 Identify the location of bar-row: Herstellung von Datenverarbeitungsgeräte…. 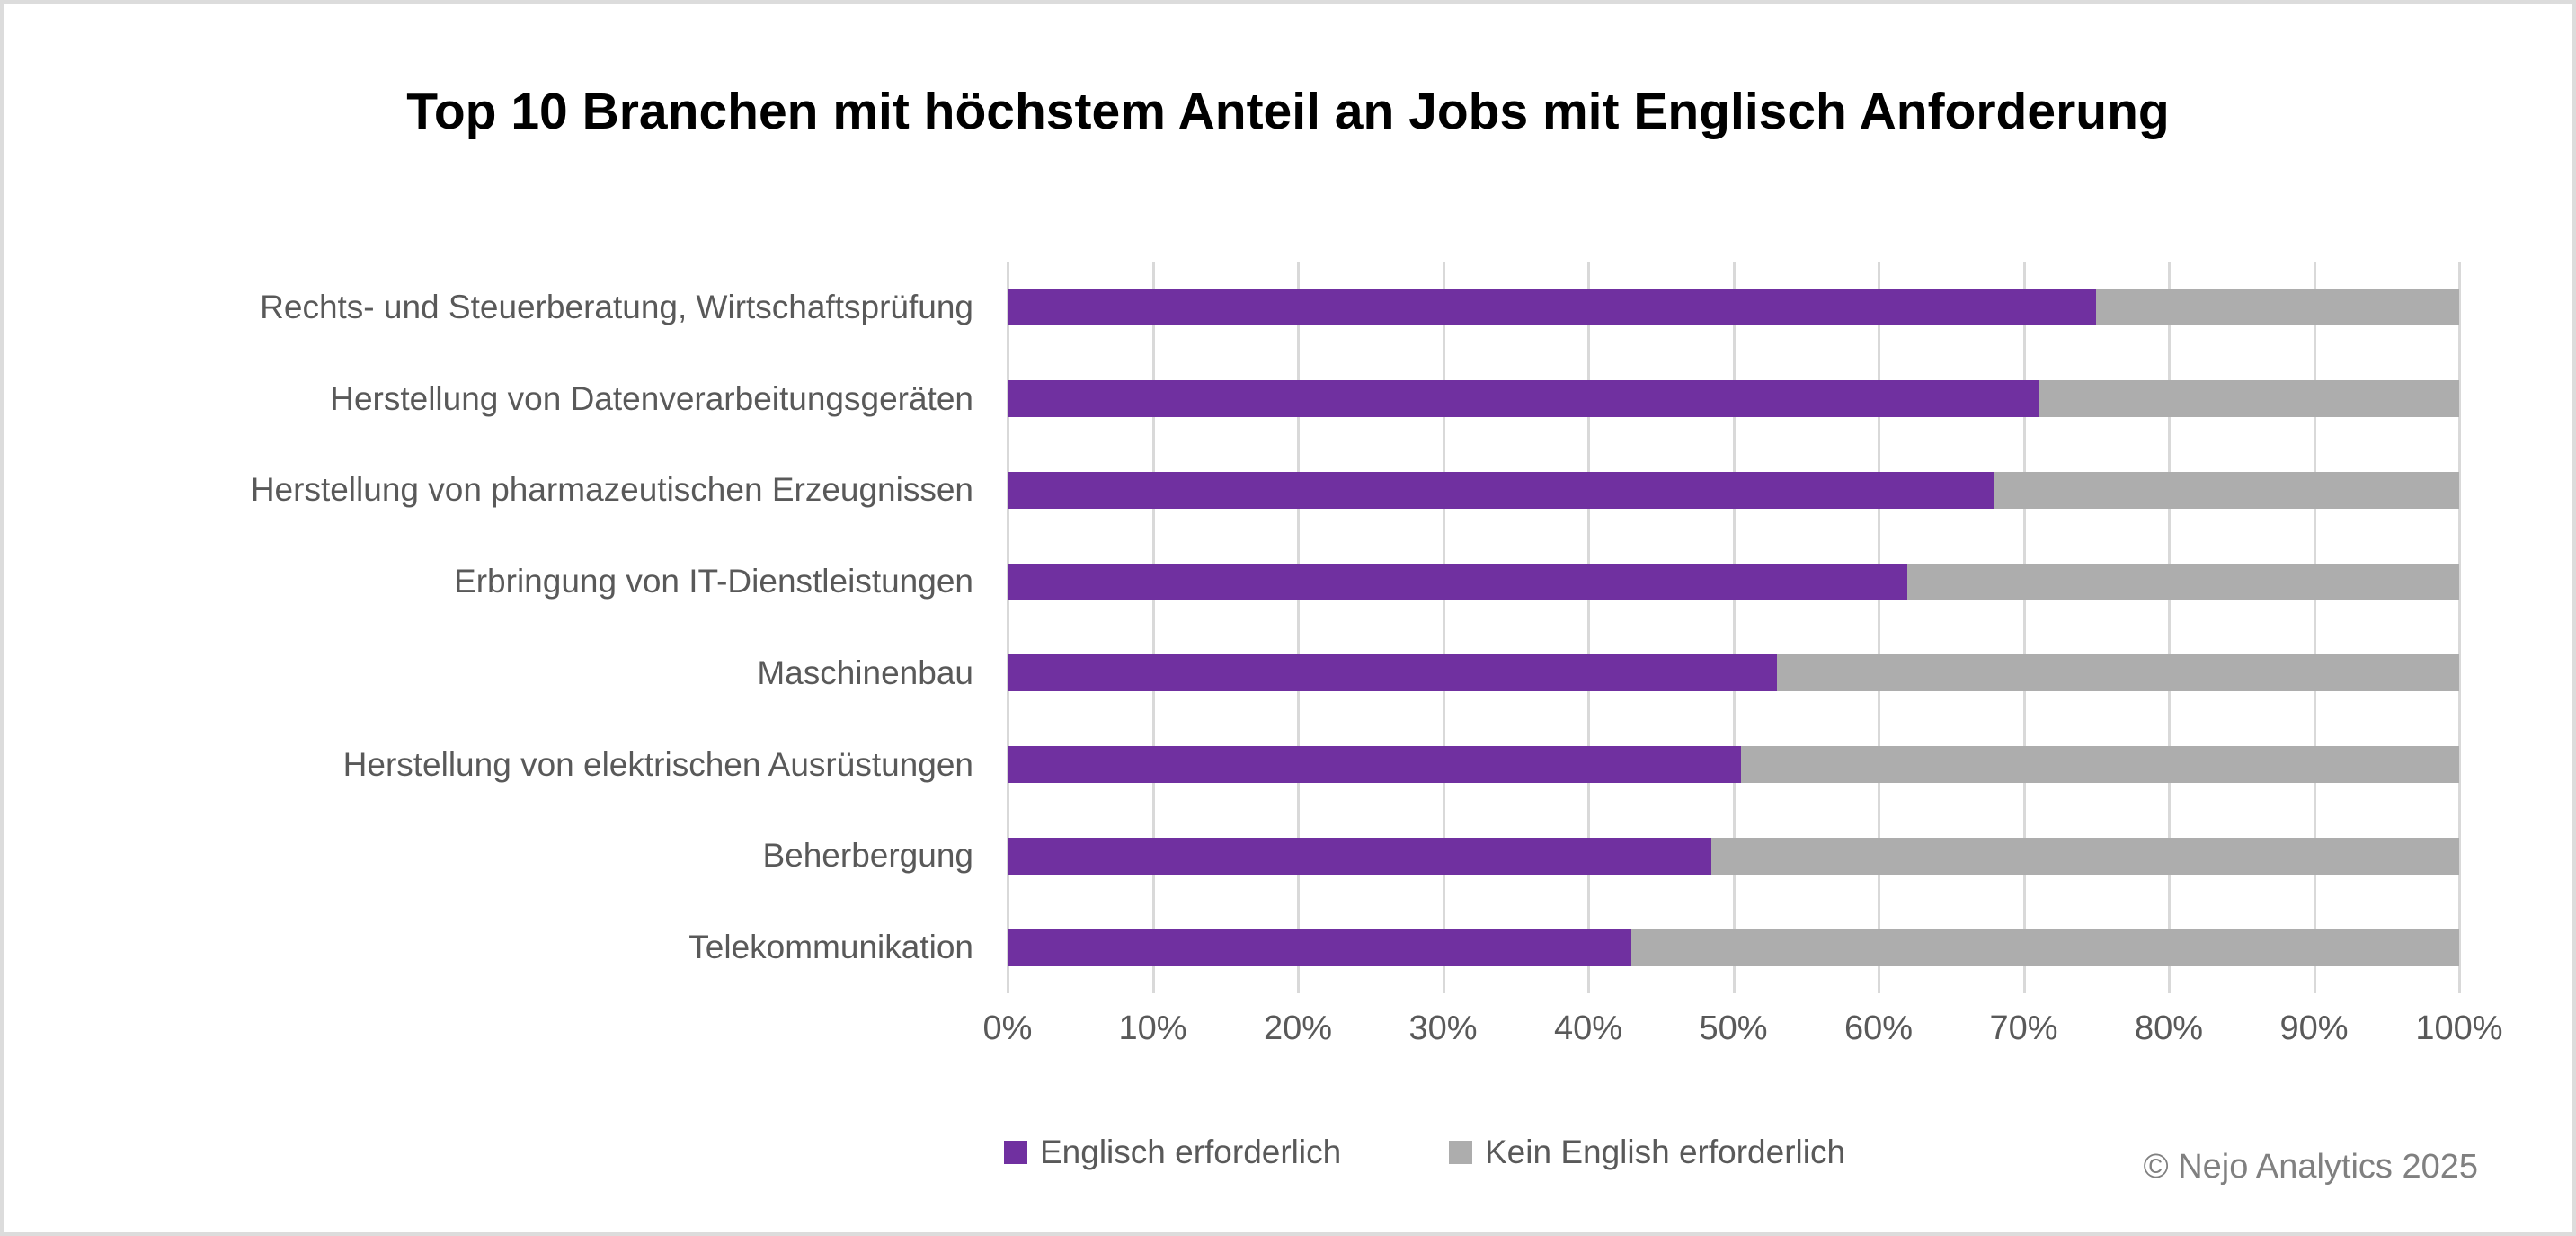
(1231, 399).